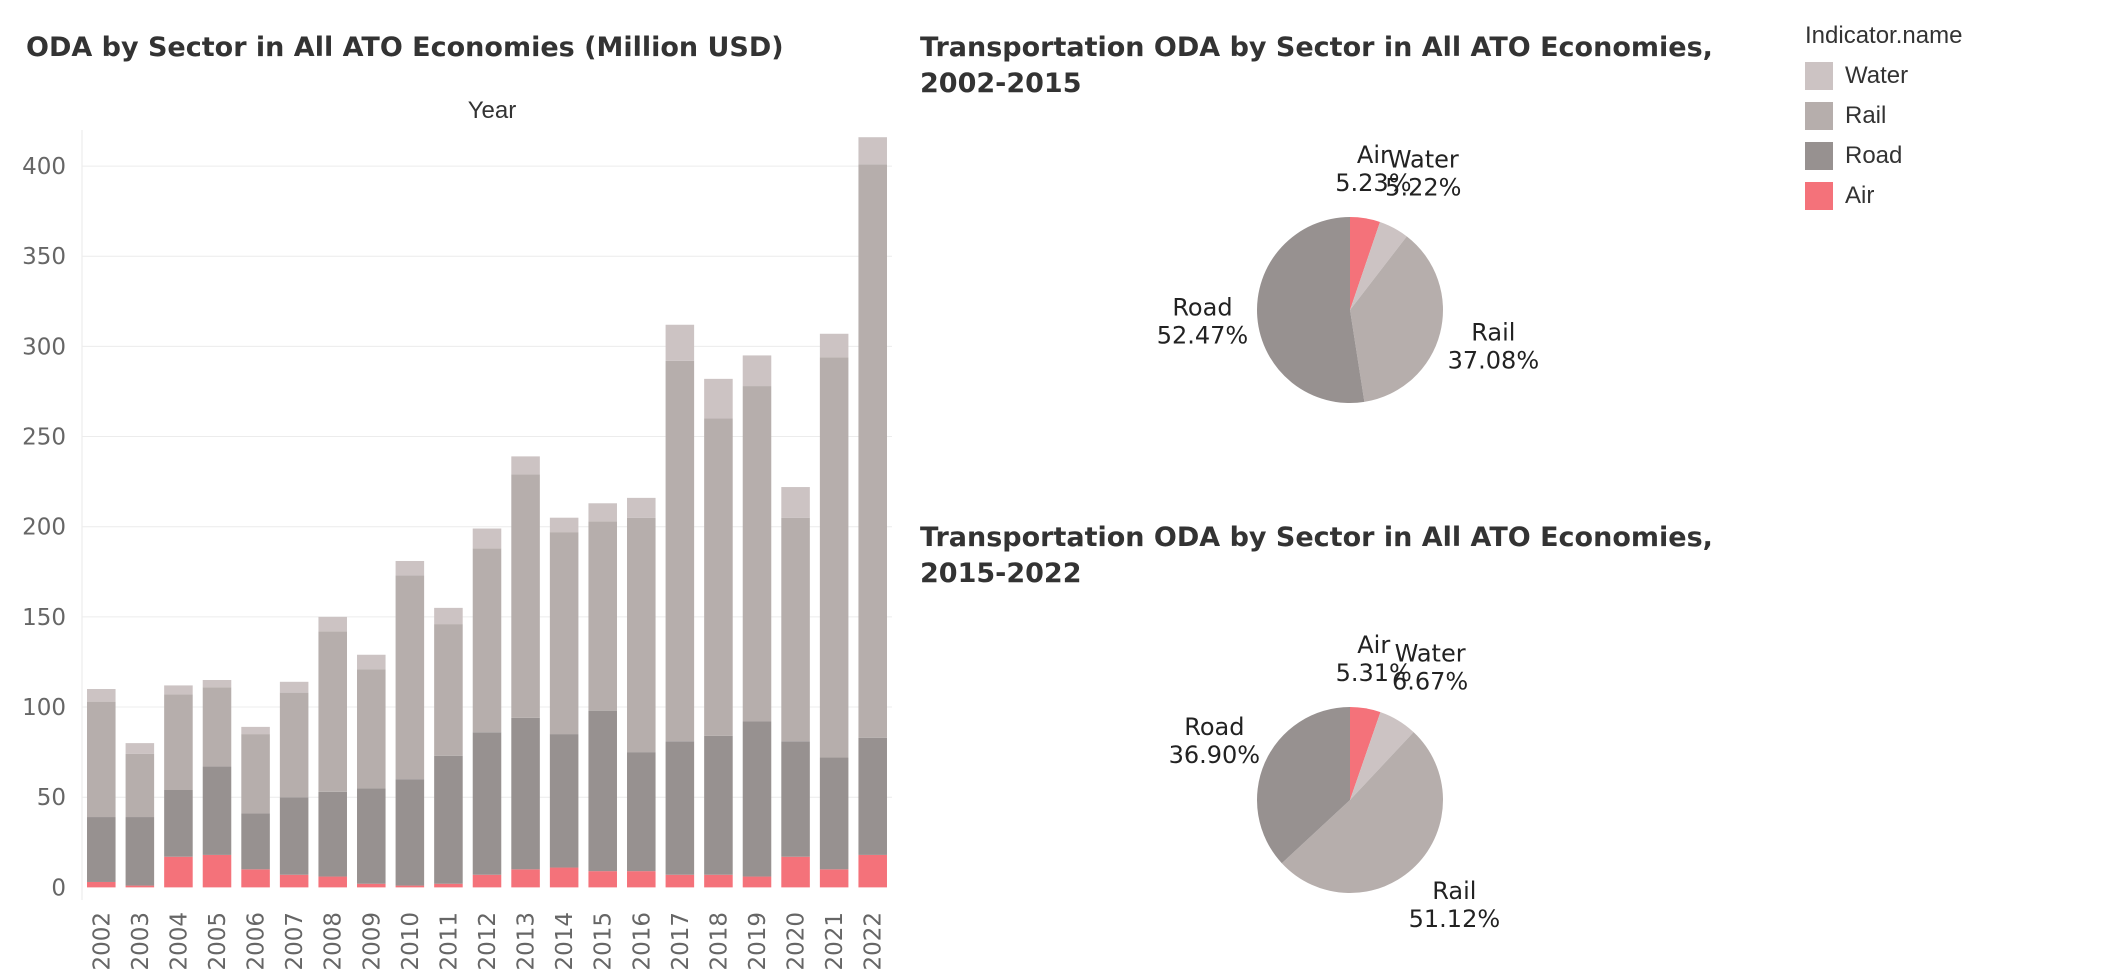  What do you see at coordinates (295, 941) in the screenshot?
I see `x-tick-label: 2007` at bounding box center [295, 941].